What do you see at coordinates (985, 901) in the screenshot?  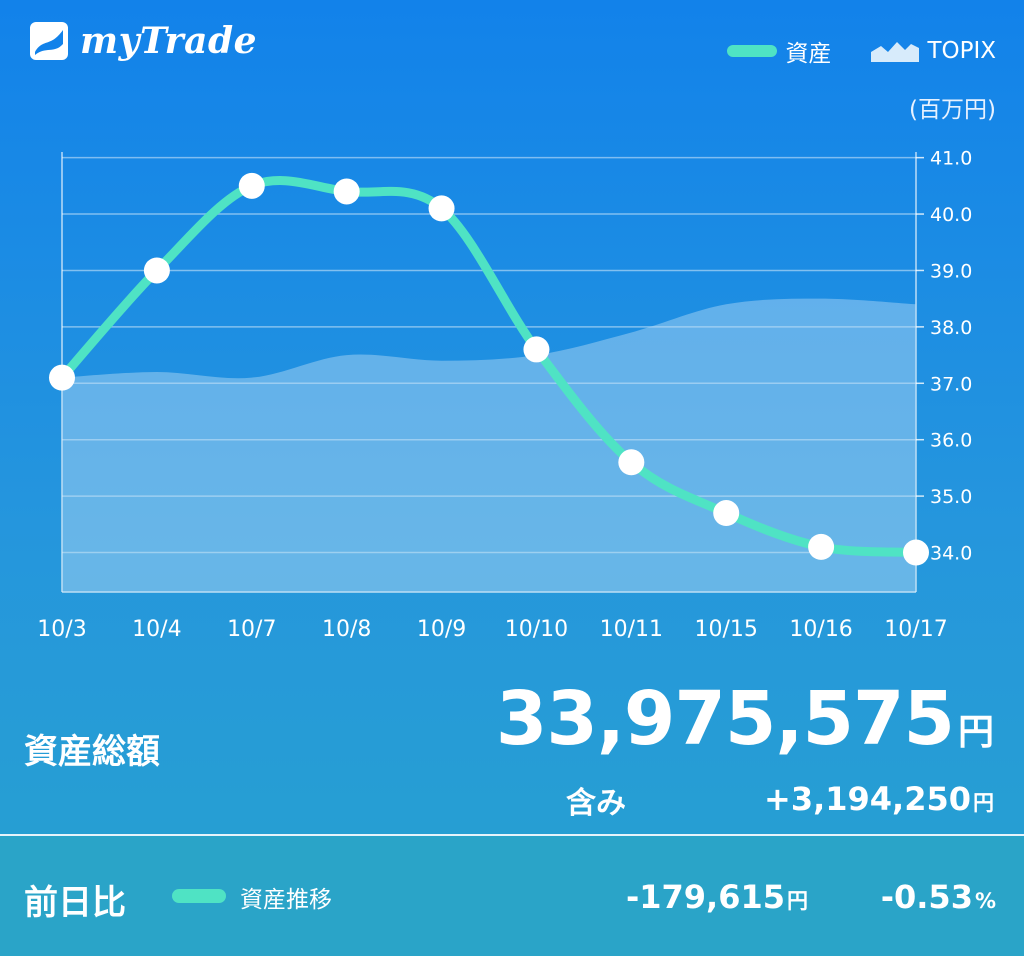 I see `pct-unit: %` at bounding box center [985, 901].